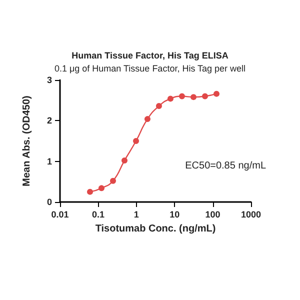 Image resolution: width=300 pixels, height=300 pixels. What do you see at coordinates (27, 141) in the screenshot?
I see `y-axis-title: Mean Abs. (OD450)` at bounding box center [27, 141].